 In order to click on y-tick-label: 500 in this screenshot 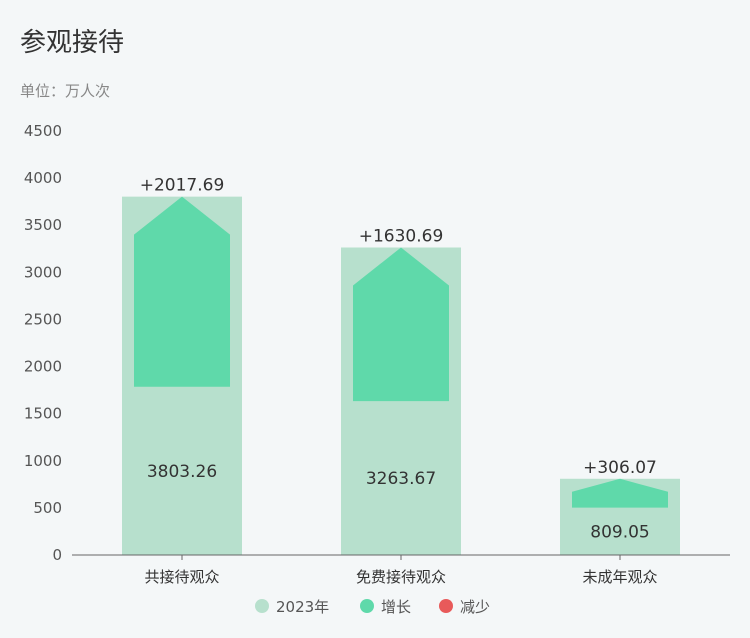, I will do `click(47, 508)`.